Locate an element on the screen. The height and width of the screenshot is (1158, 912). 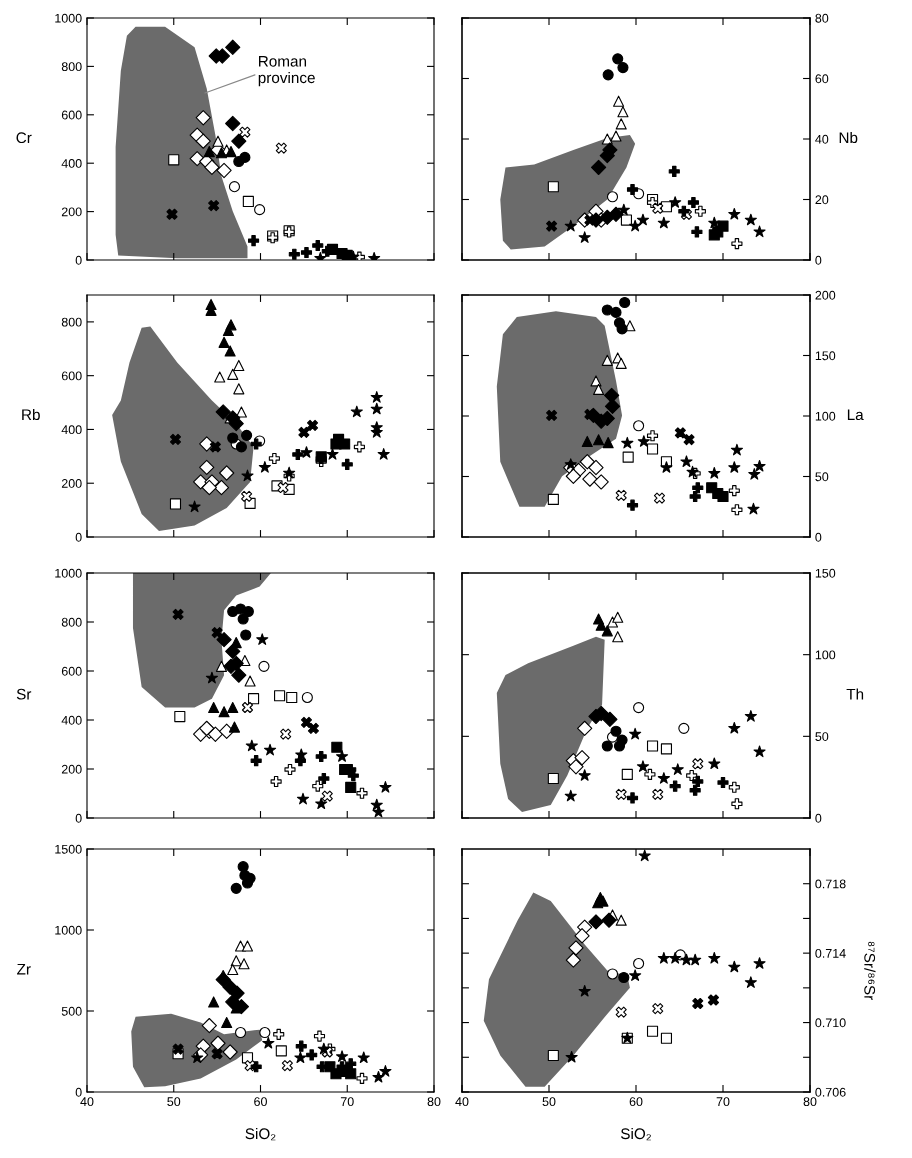
y2-axis-title: Th is located at coordinates (855, 694).